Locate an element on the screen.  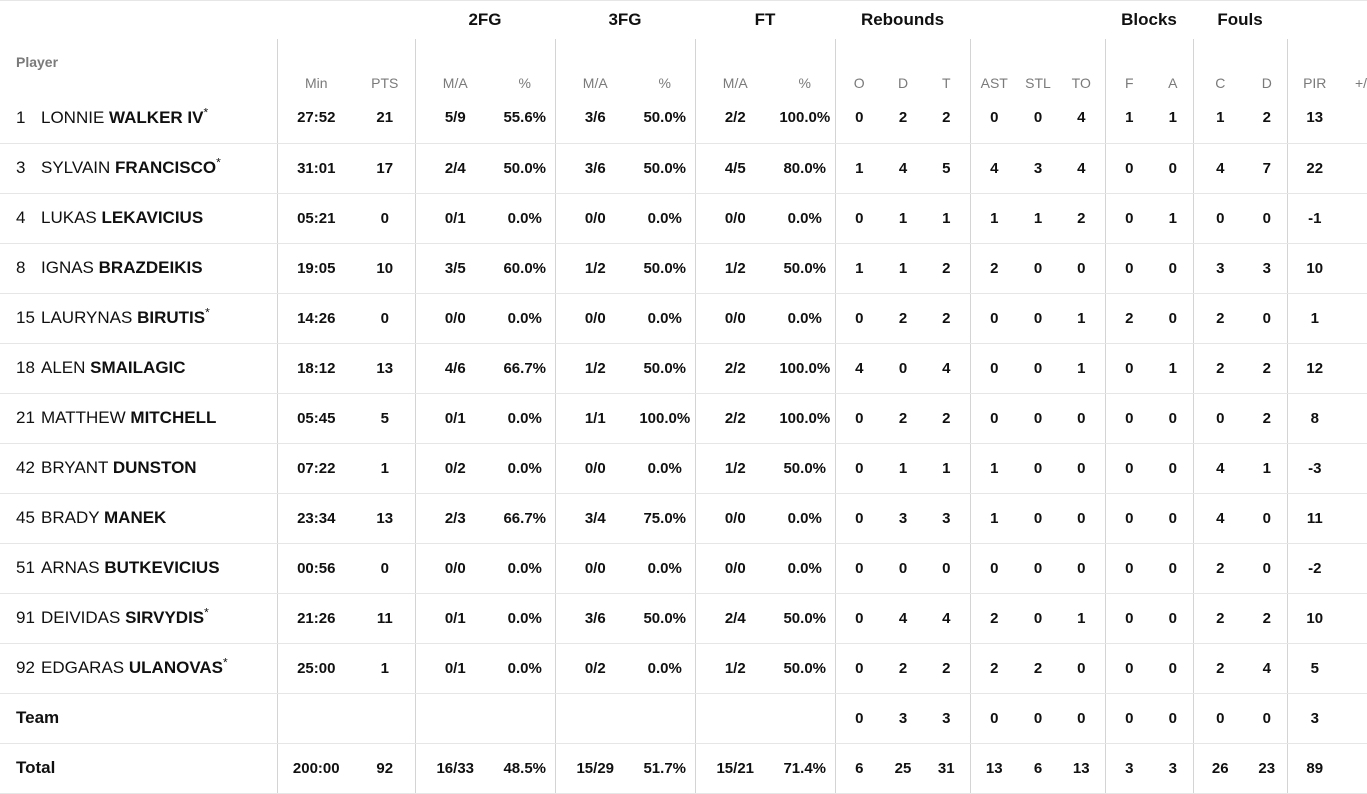
player-link: 18 ALEN SMAILAGIC is located at coordinates (101, 367).